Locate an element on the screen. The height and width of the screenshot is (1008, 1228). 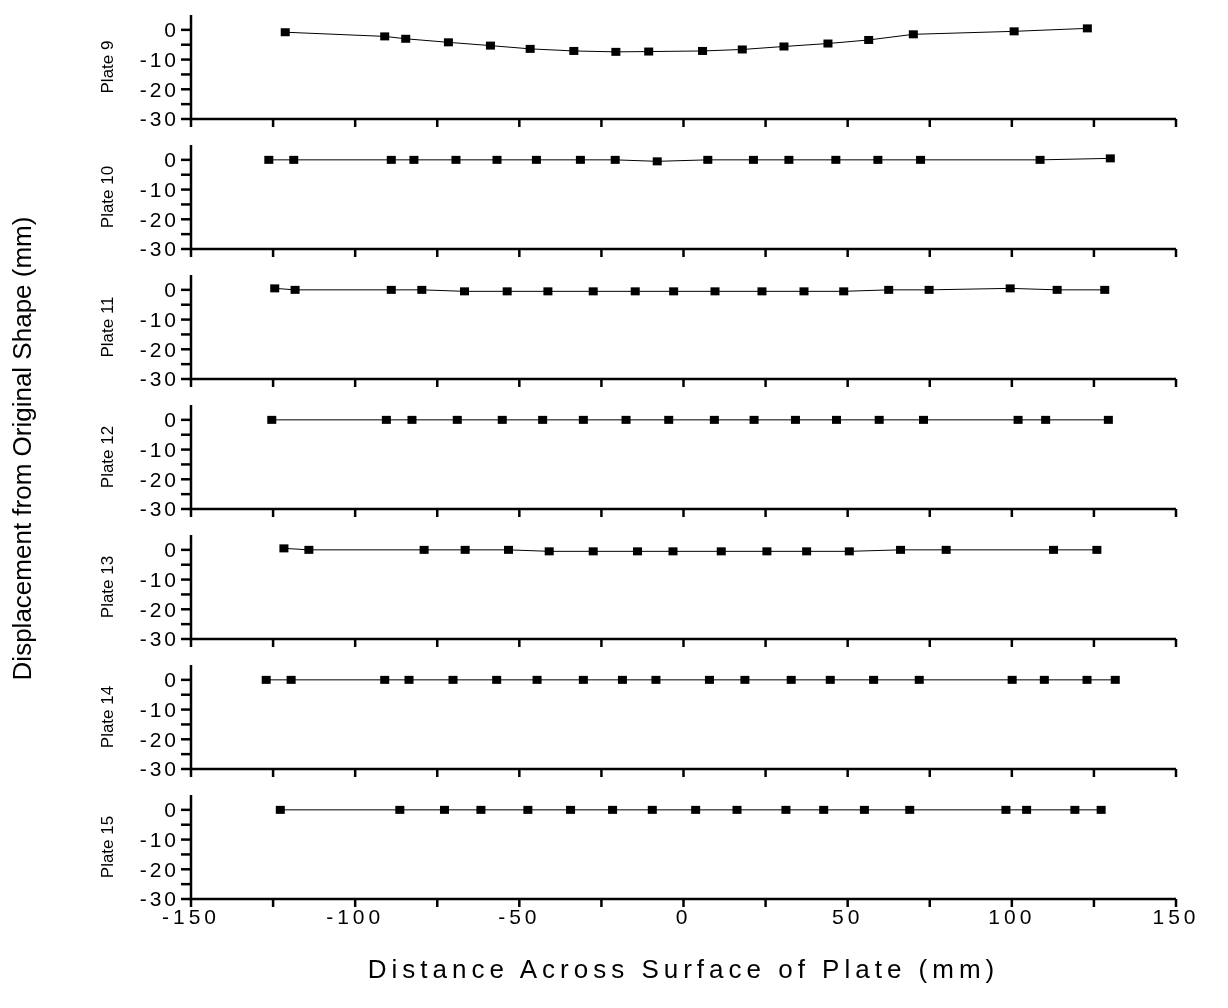
x-tick-label: 150 is located at coordinates (1176, 916).